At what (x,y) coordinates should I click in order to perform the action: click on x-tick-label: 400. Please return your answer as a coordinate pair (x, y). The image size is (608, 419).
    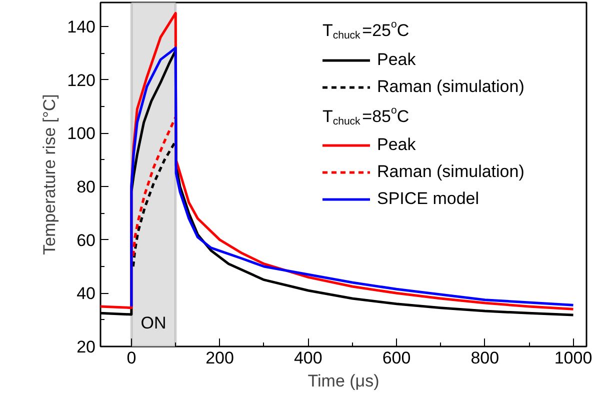
    Looking at the image, I should click on (308, 358).